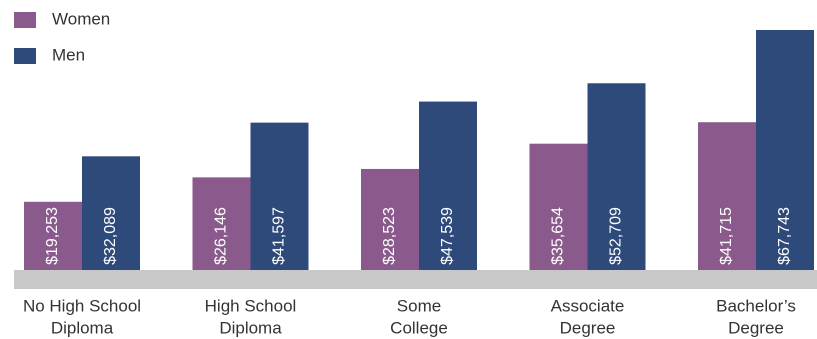 This screenshot has height=339, width=817. Describe the element at coordinates (110, 236) in the screenshot. I see `value-label-men-0: $32,089` at that location.